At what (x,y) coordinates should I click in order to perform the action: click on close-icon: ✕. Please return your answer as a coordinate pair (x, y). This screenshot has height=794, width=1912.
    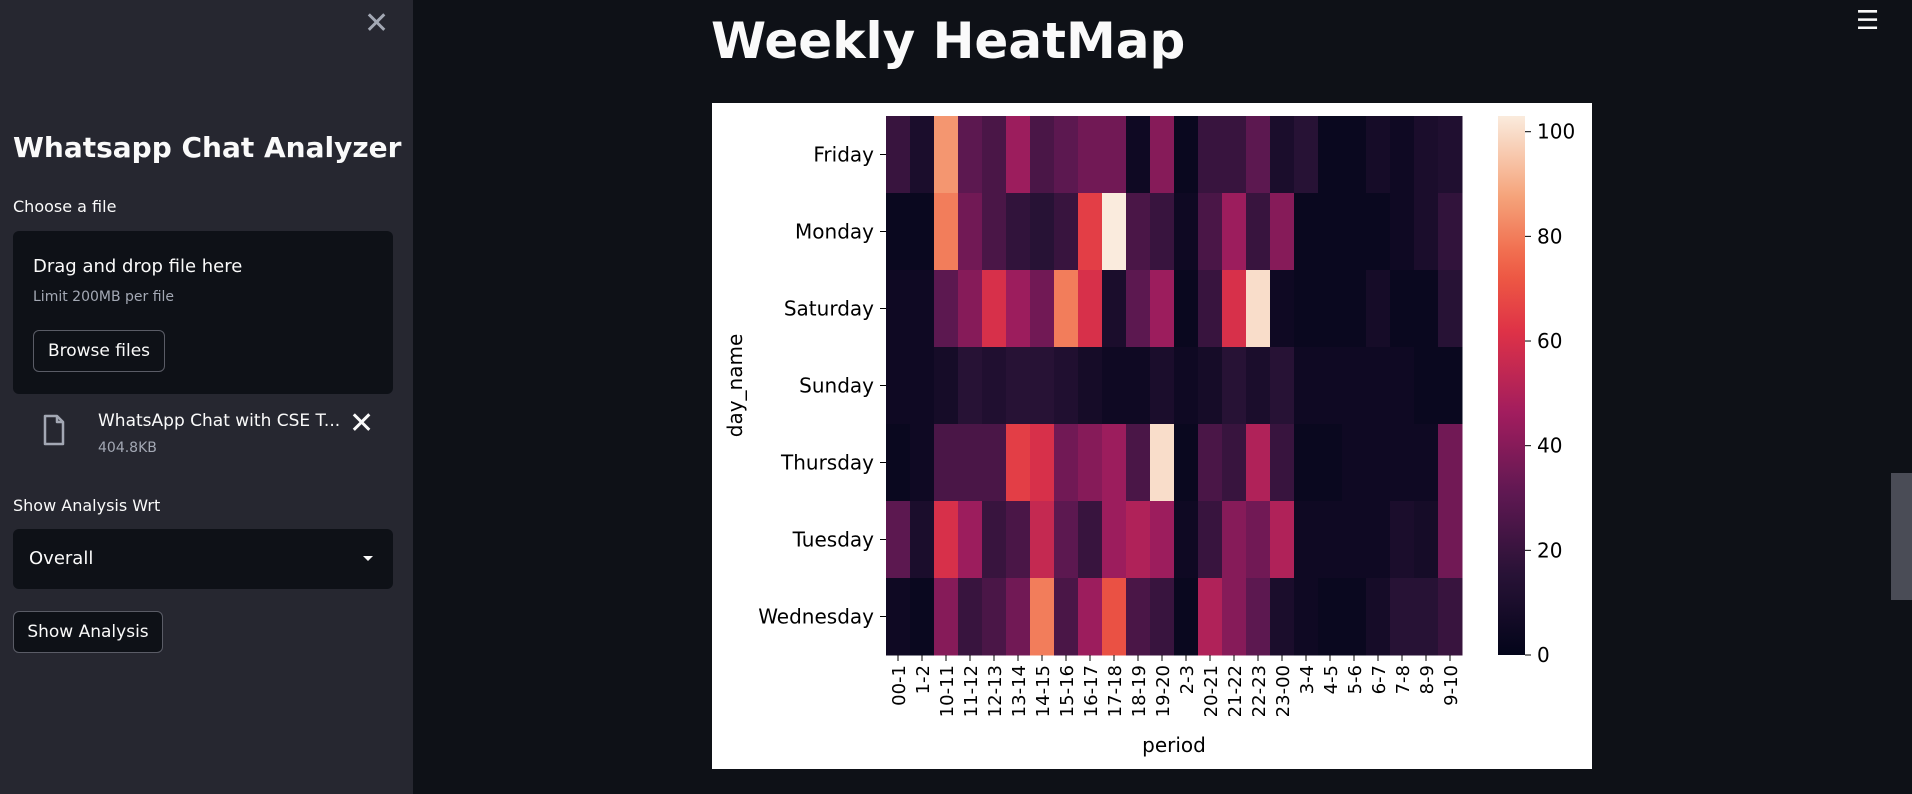
    Looking at the image, I should click on (377, 23).